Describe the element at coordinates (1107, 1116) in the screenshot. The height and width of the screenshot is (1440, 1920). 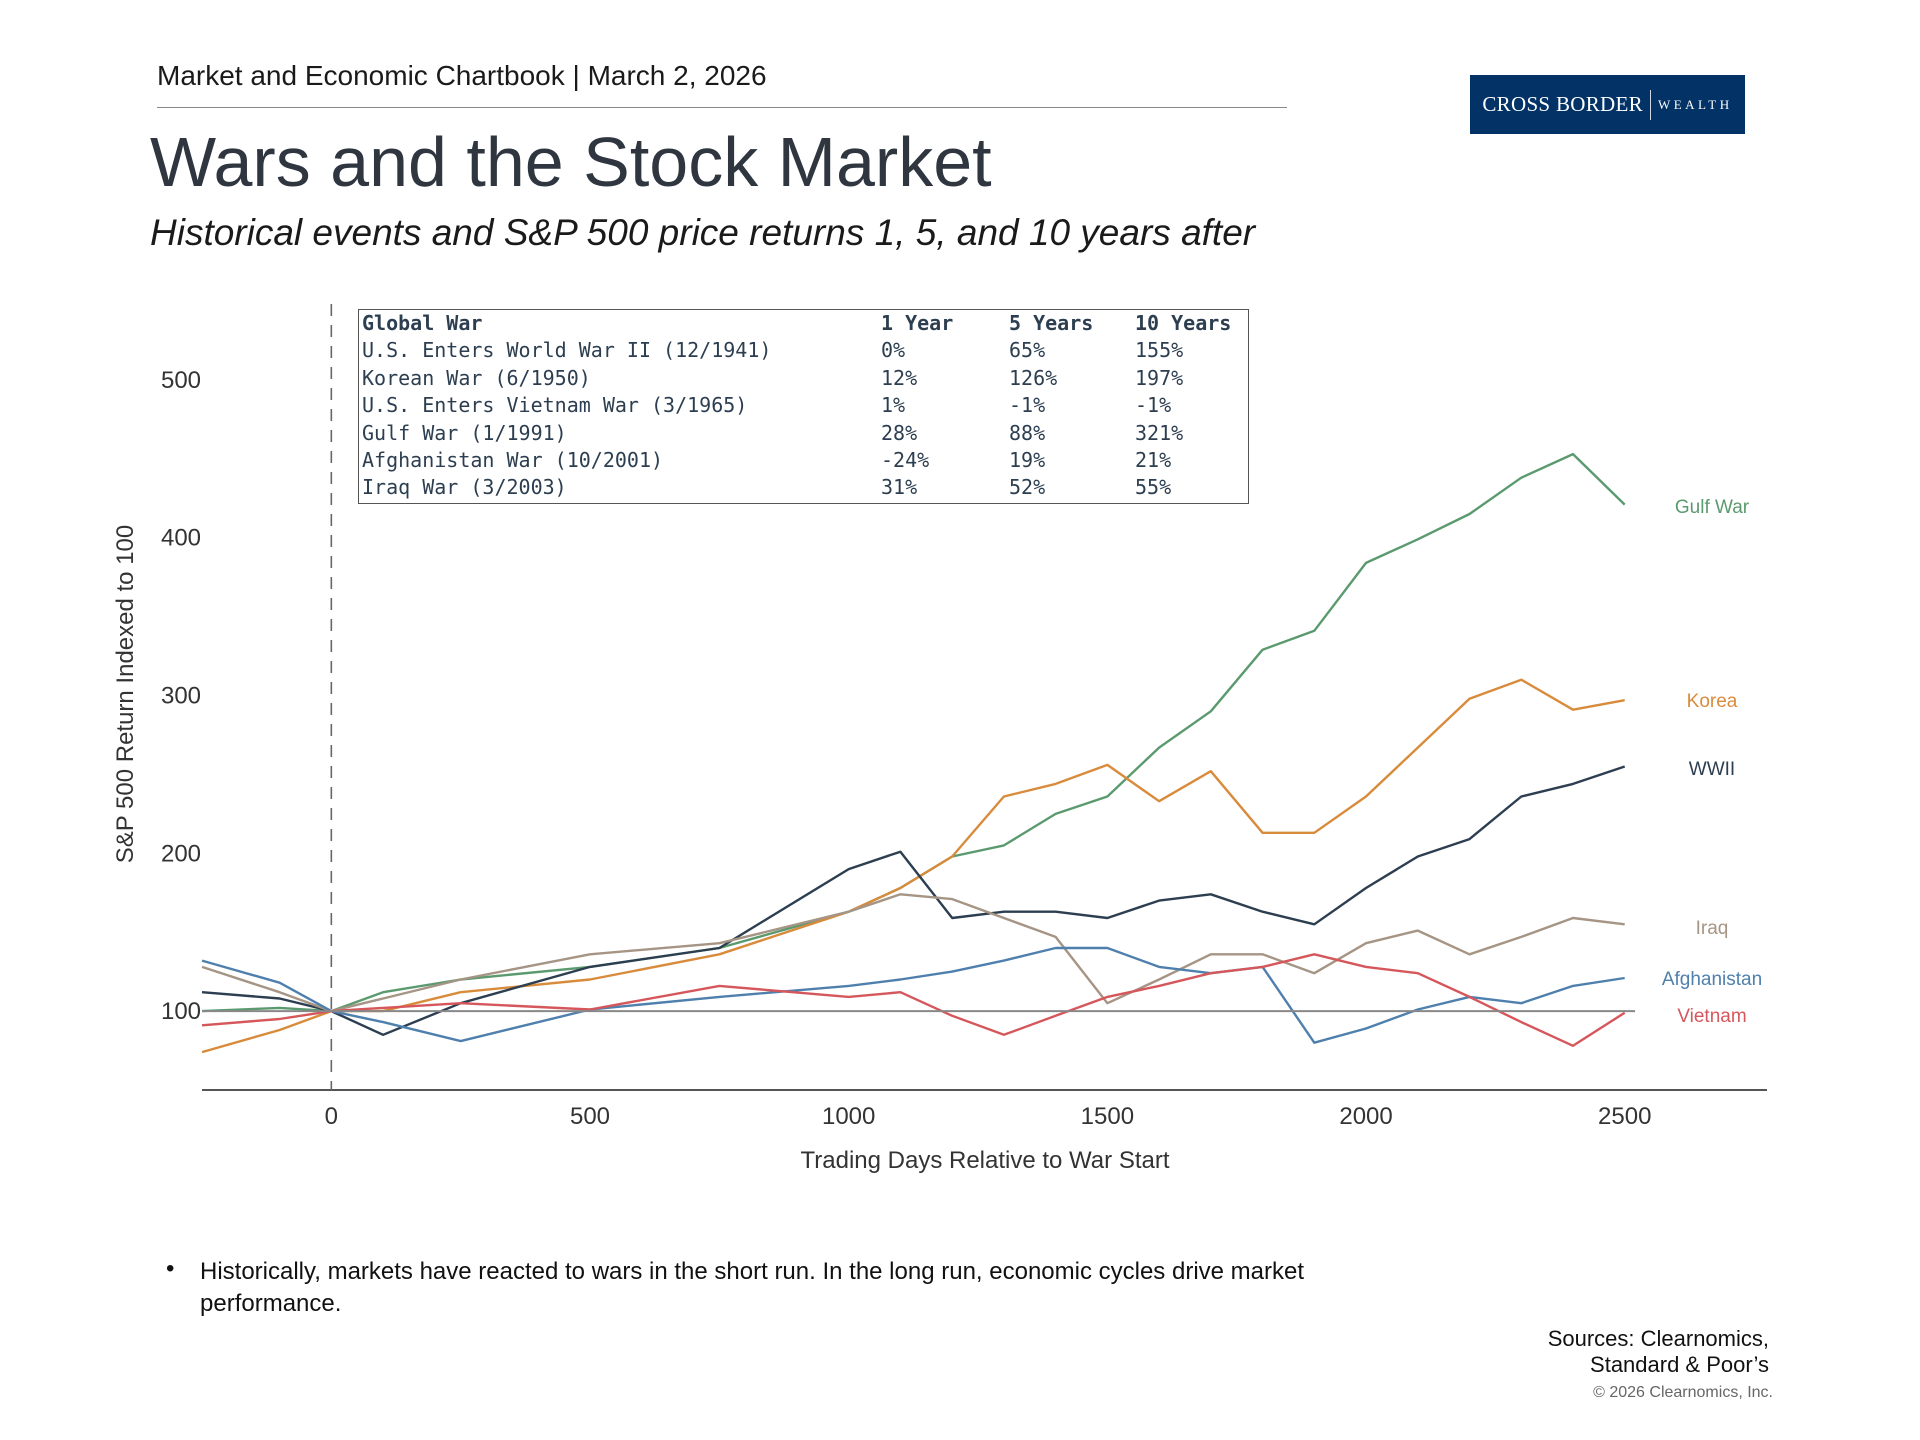
I see `x-tick-label: 1500` at that location.